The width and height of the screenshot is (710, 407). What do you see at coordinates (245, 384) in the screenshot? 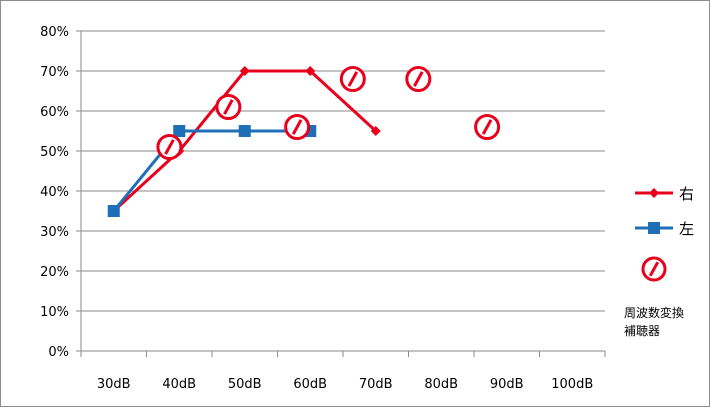
I see `x-tick-label: 50dB` at bounding box center [245, 384].